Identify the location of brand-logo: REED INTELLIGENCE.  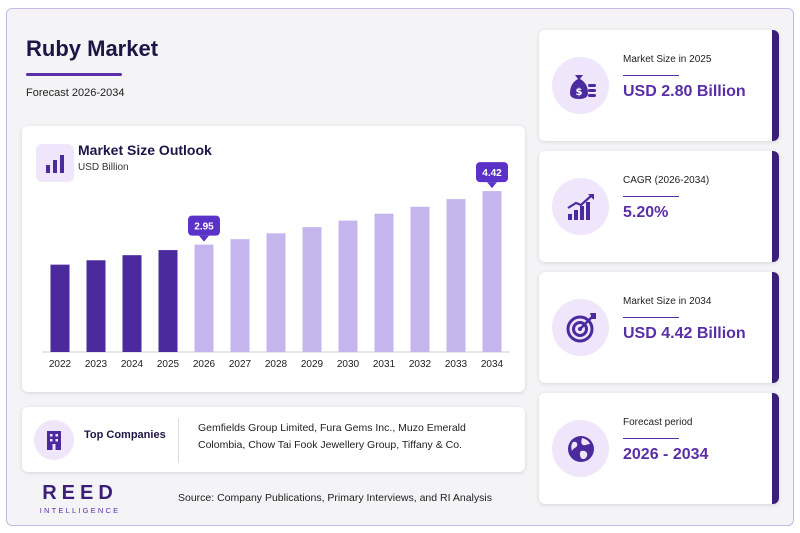
(80, 498).